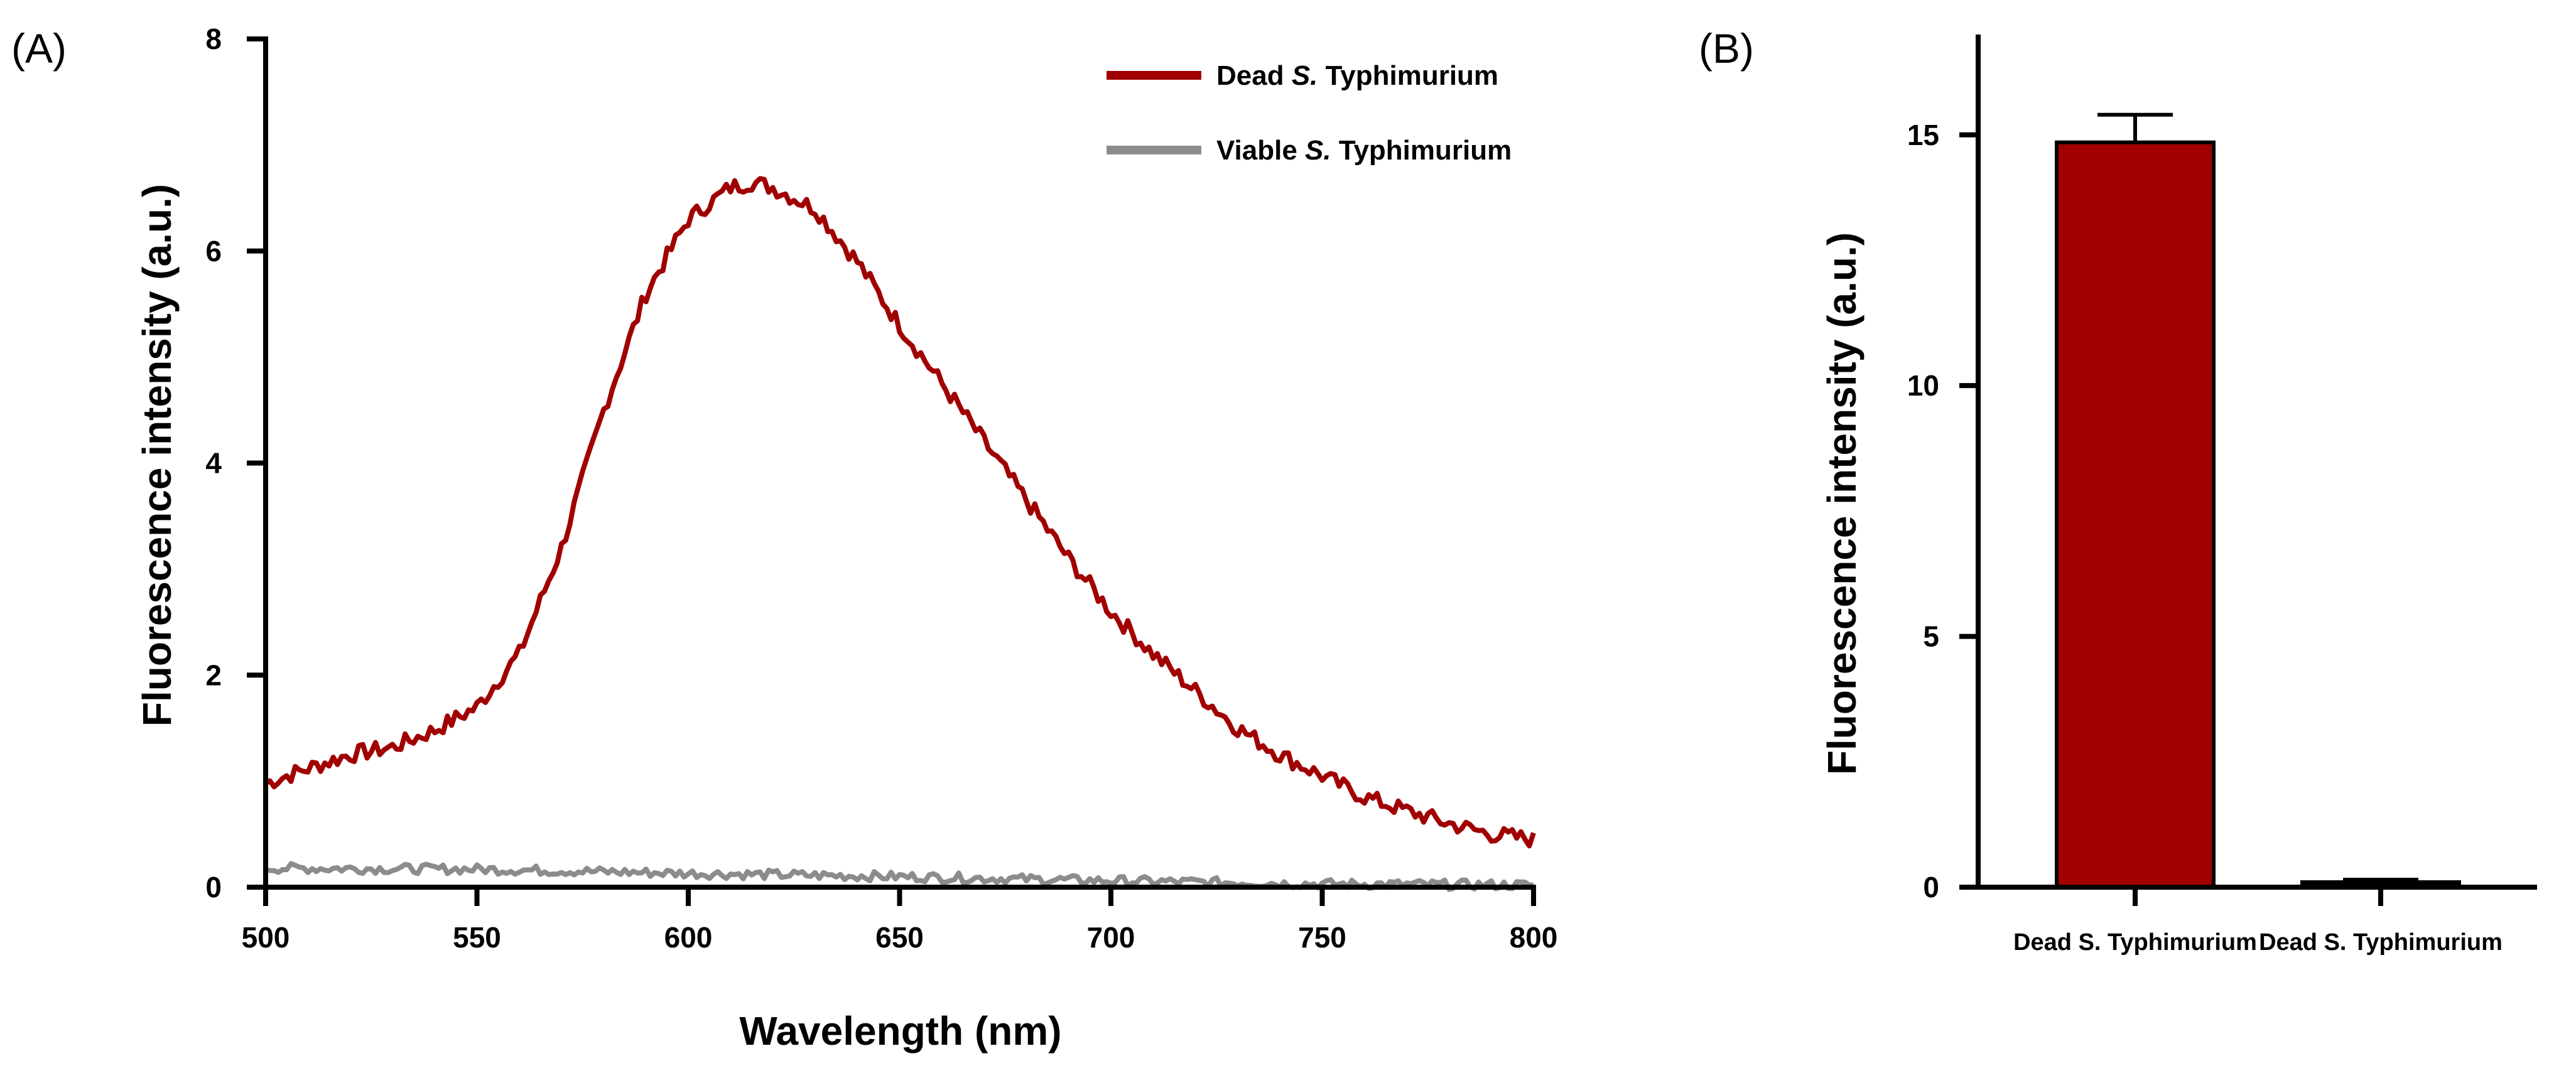 Image resolution: width=2576 pixels, height=1068 pixels. I want to click on y-tick-label: 5, so click(1931, 636).